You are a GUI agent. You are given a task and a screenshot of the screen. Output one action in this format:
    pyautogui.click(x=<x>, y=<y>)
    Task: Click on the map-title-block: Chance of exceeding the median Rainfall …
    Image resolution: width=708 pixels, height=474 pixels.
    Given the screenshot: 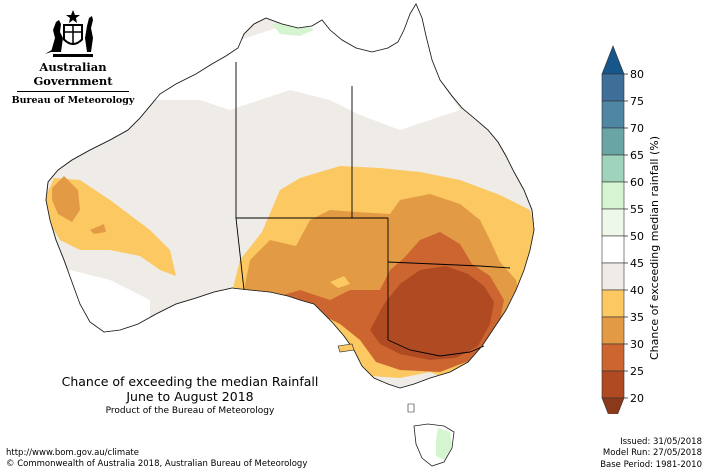 What is the action you would take?
    pyautogui.click(x=190, y=395)
    